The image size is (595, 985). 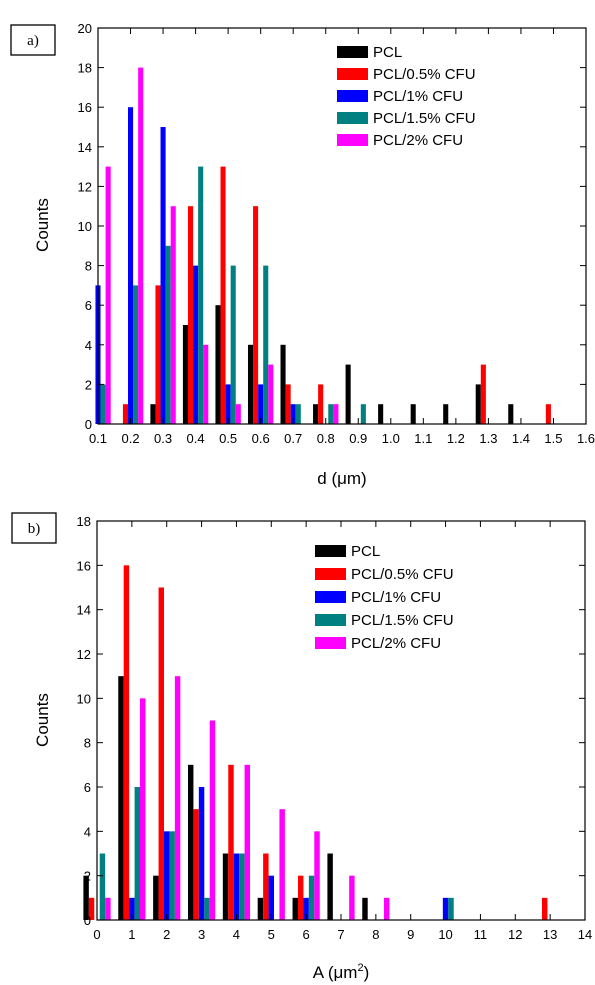 I want to click on x-tick-label-a-6: 0.7, so click(x=293, y=438).